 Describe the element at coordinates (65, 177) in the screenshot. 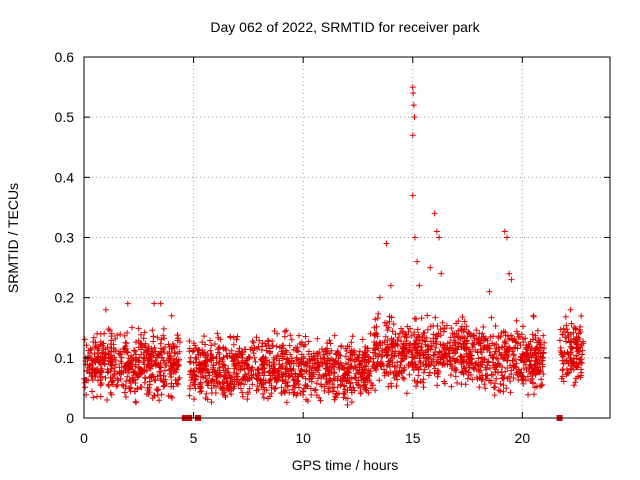

I see `y-tick-label: 0.4` at that location.